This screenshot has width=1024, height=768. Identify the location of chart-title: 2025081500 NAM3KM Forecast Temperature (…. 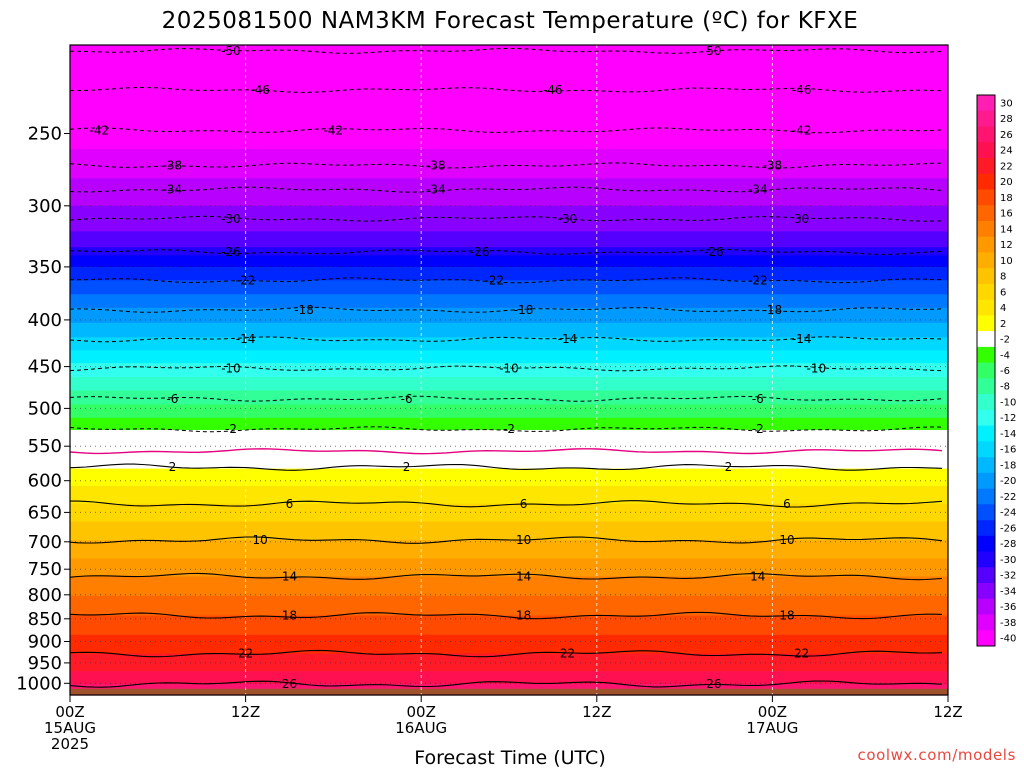
(510, 21).